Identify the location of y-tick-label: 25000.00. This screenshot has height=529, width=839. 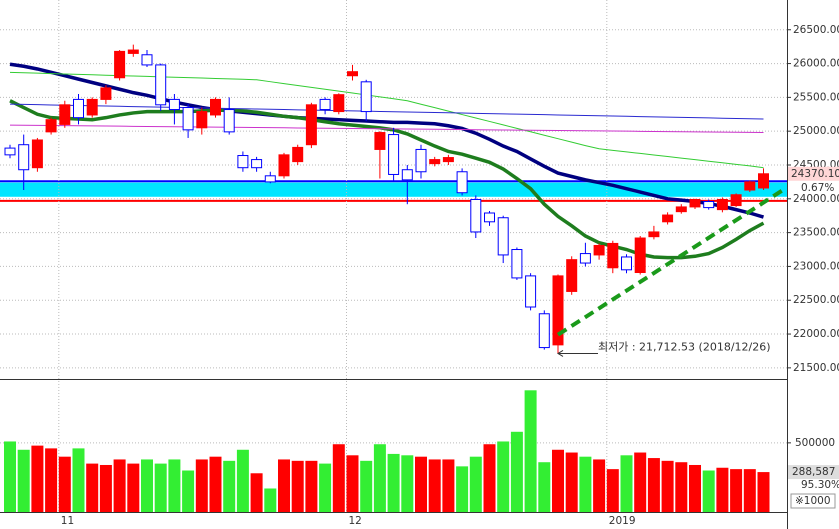
(816, 131).